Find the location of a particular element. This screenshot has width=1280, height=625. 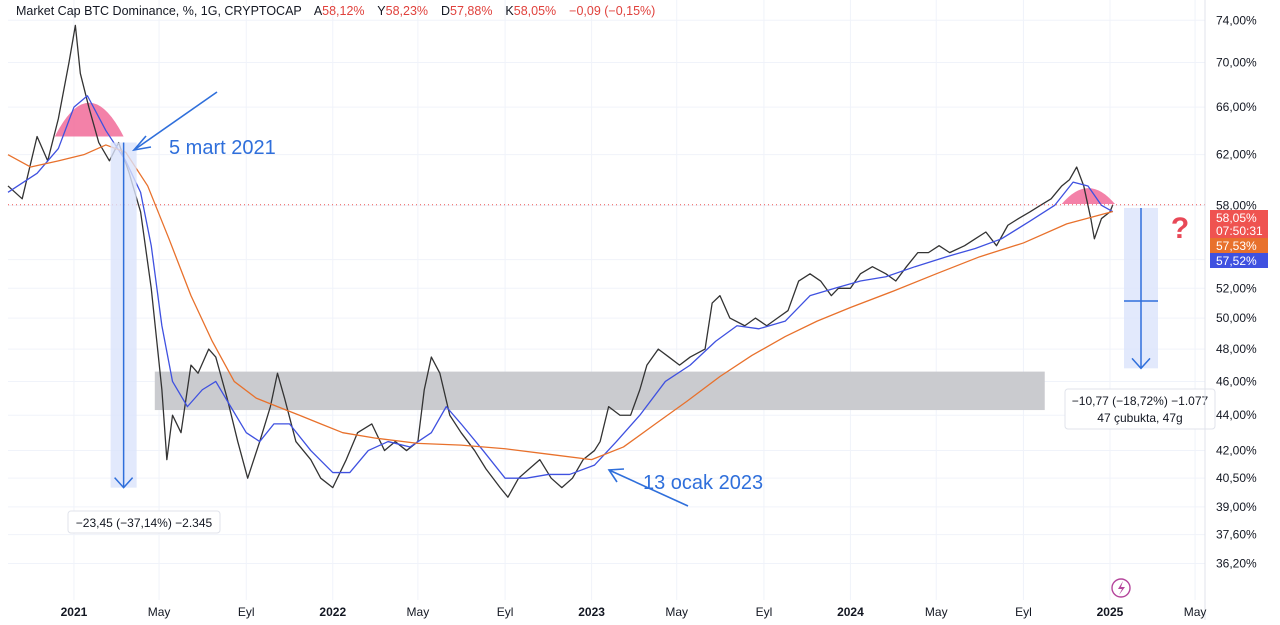

measure-label-2025-box is located at coordinates (1140, 409).